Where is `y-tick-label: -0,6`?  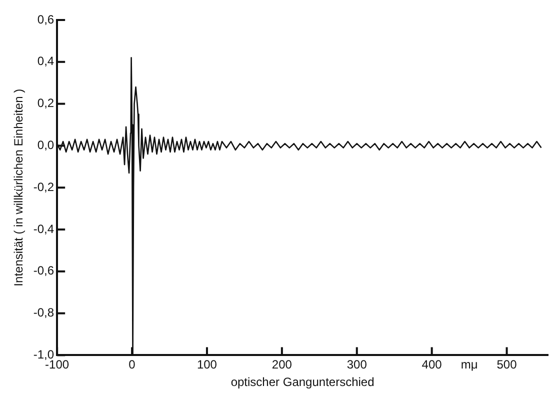 y-tick-label: -0,6 is located at coordinates (43, 271).